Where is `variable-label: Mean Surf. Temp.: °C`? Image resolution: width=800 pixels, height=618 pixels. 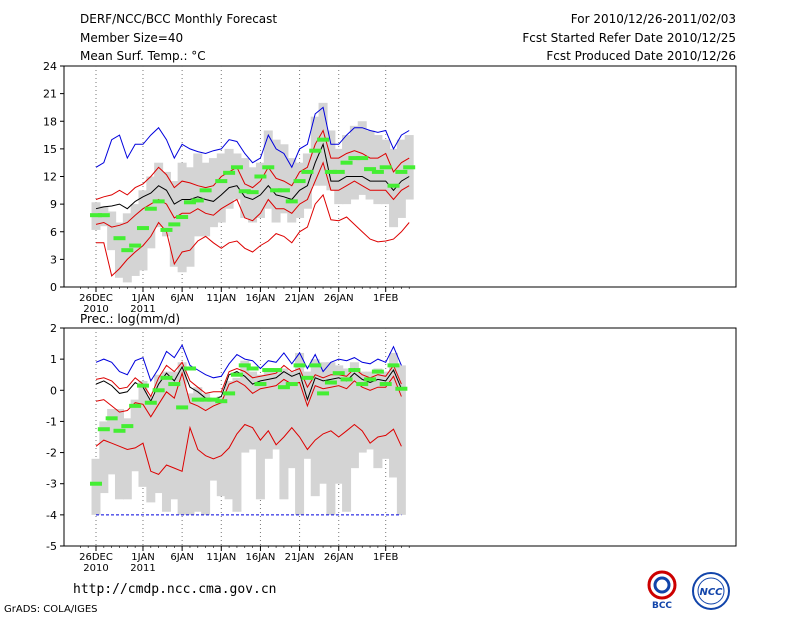 variable-label: Mean Surf. Temp.: °C is located at coordinates (143, 56).